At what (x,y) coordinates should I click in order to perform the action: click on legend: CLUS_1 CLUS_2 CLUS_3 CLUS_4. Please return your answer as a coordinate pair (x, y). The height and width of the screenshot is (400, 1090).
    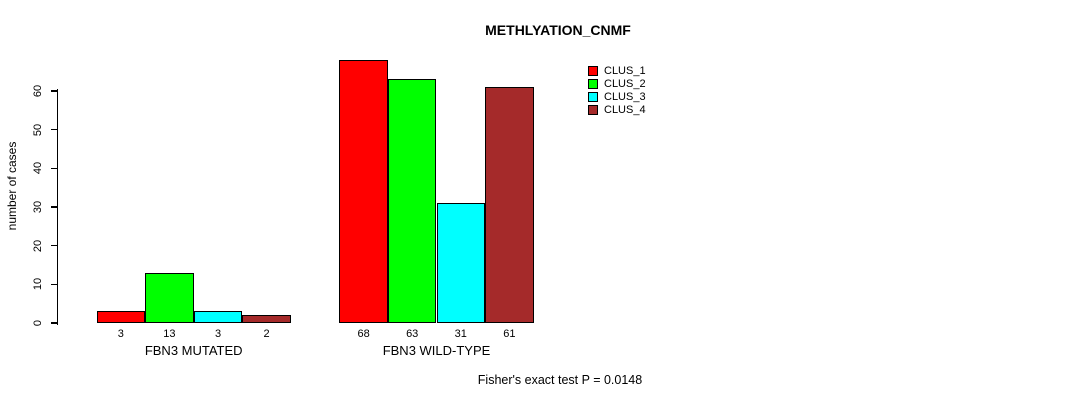
    Looking at the image, I should click on (617, 90).